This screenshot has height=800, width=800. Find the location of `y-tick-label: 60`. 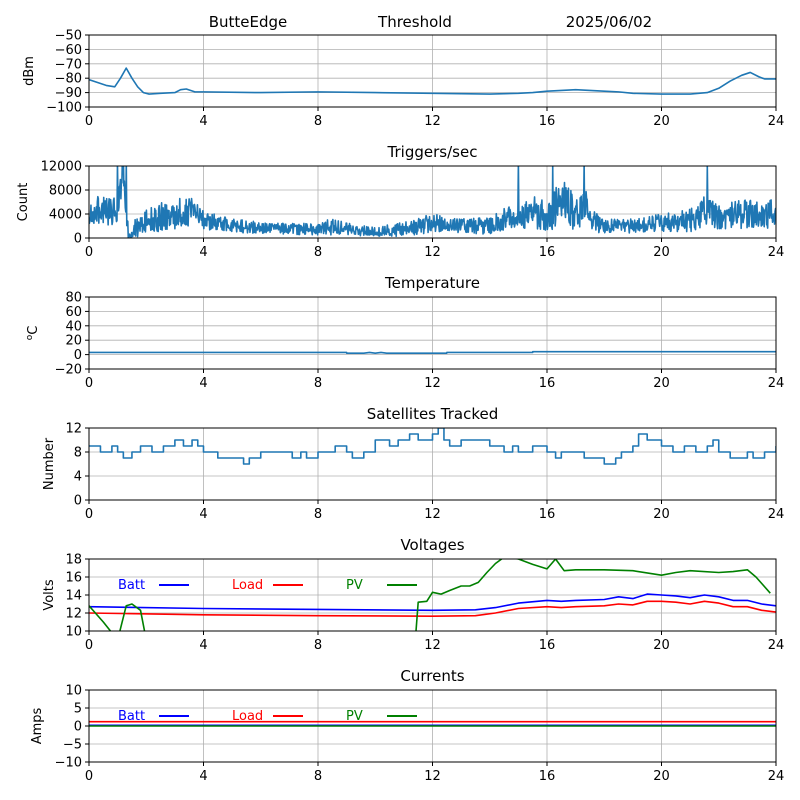

y-tick-label: 60 is located at coordinates (73, 312).